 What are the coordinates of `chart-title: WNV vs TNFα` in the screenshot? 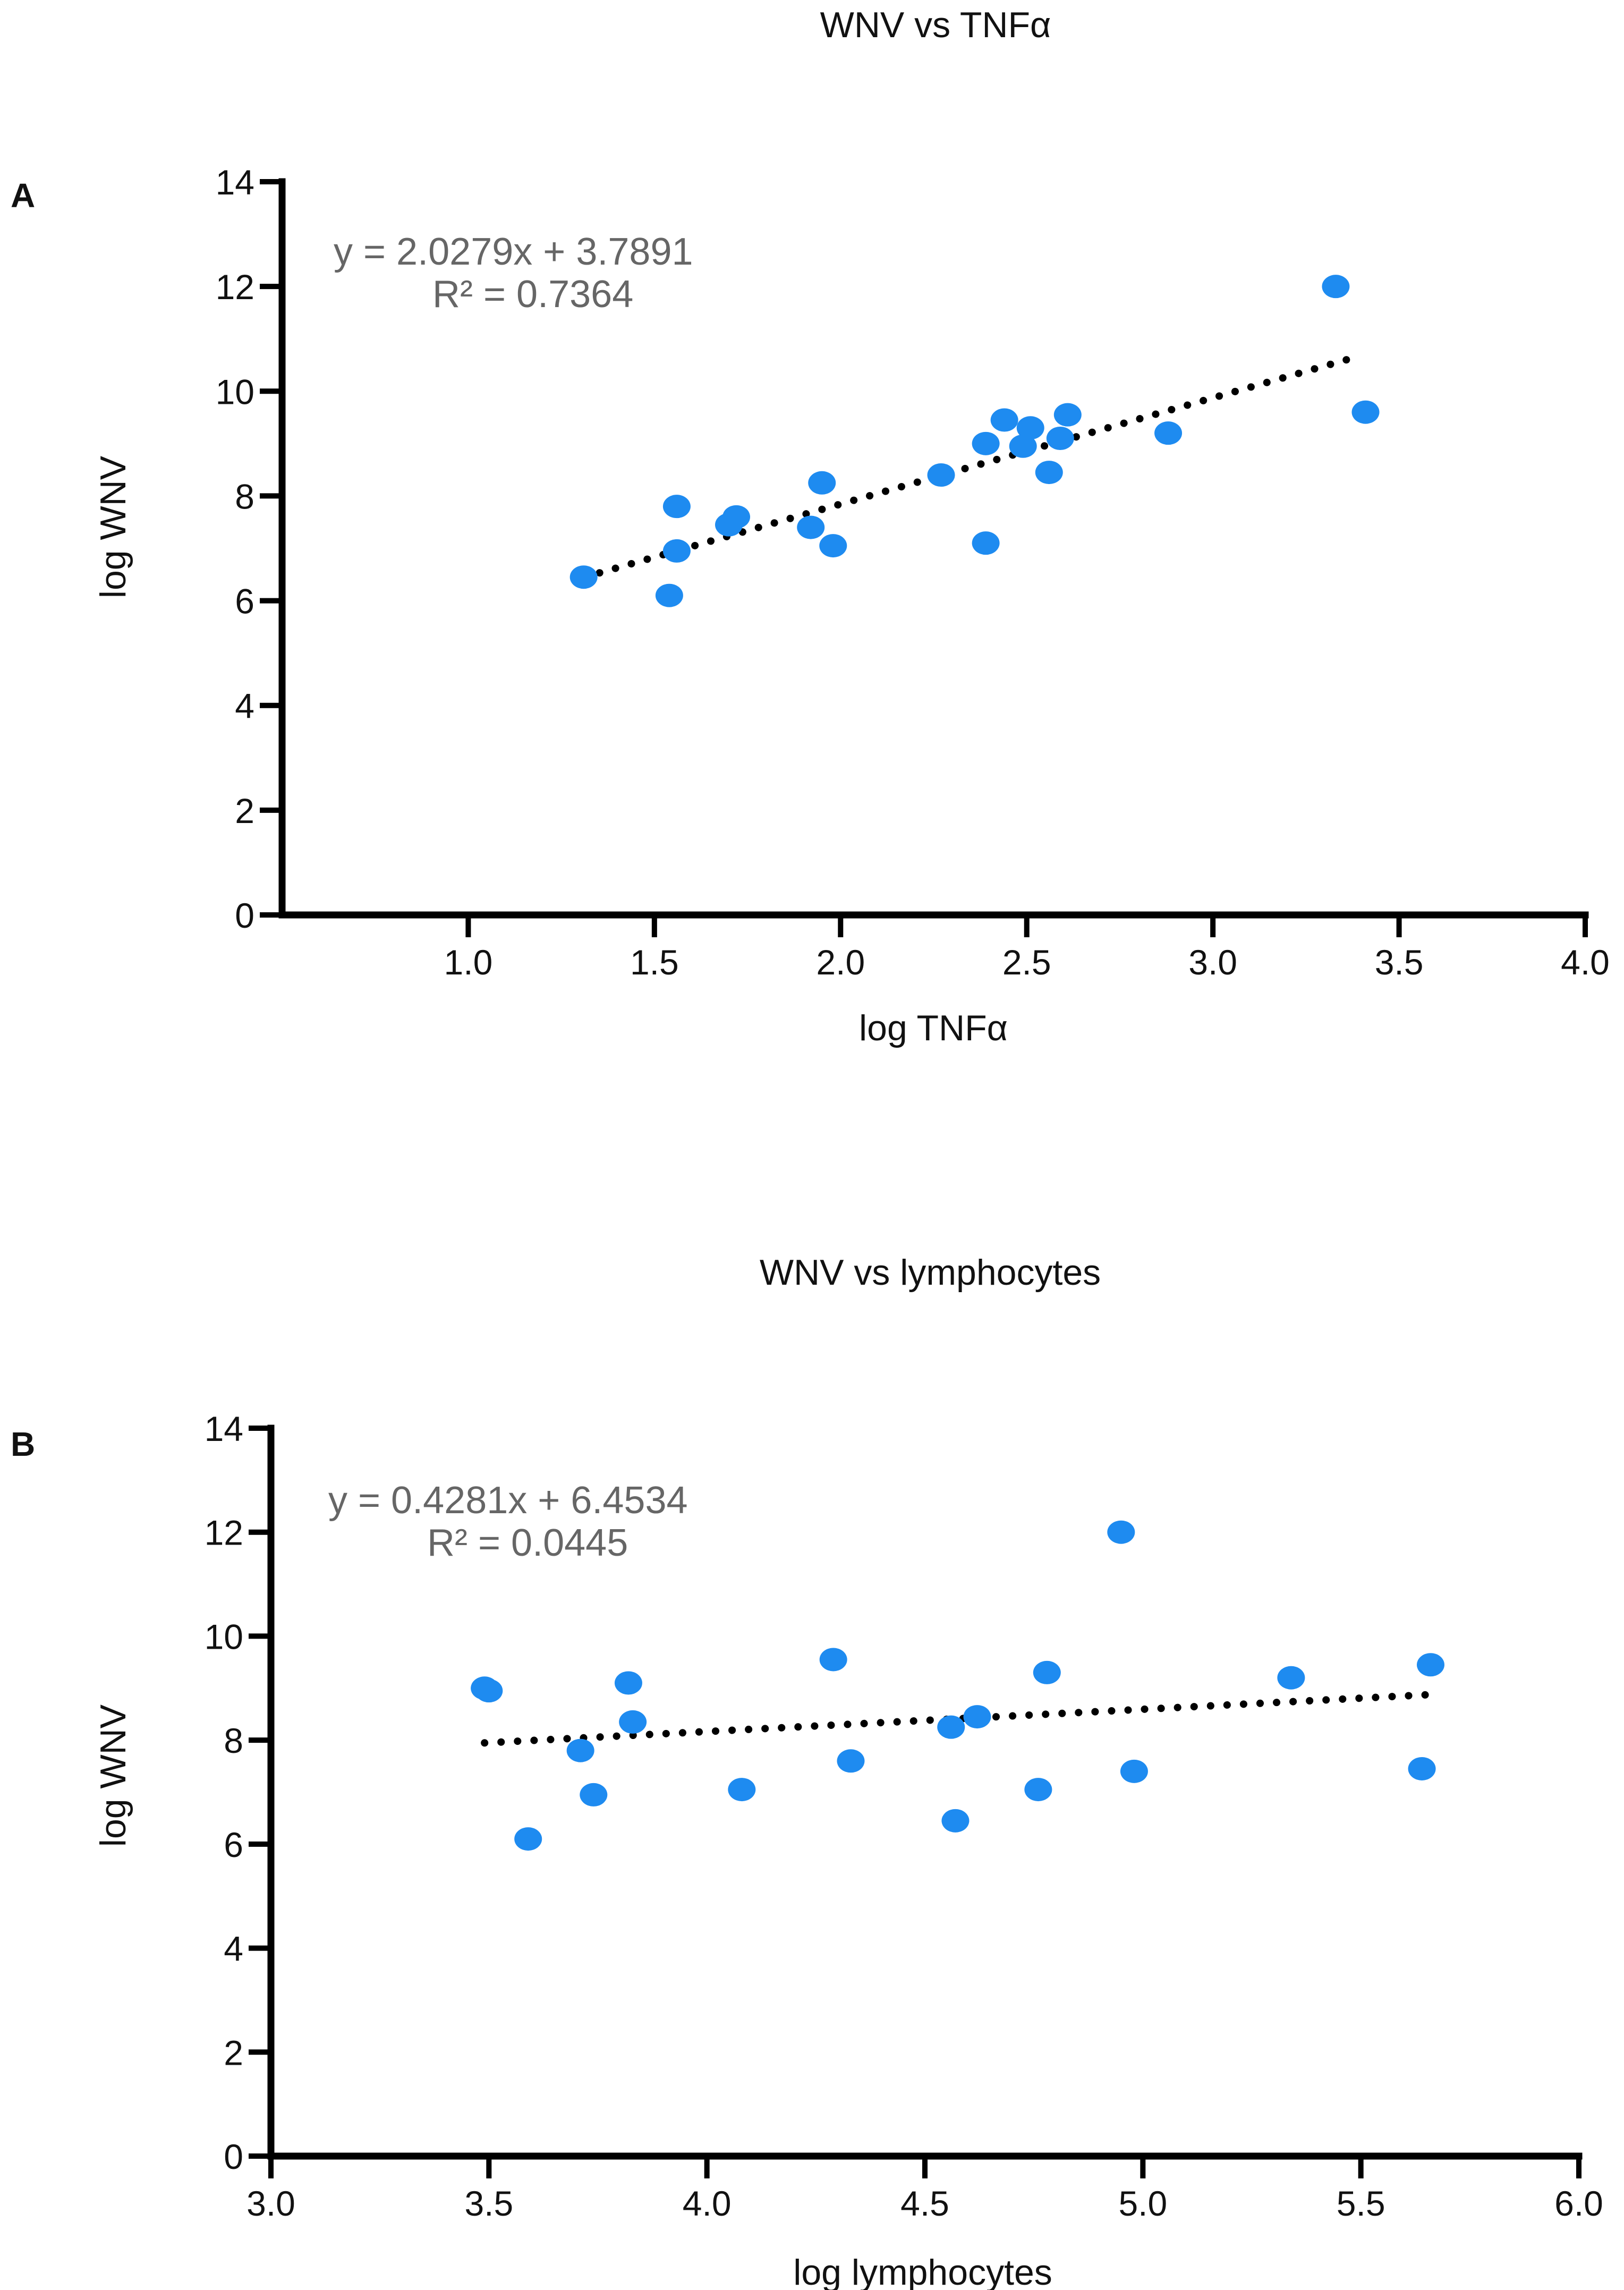 It's located at (935, 25).